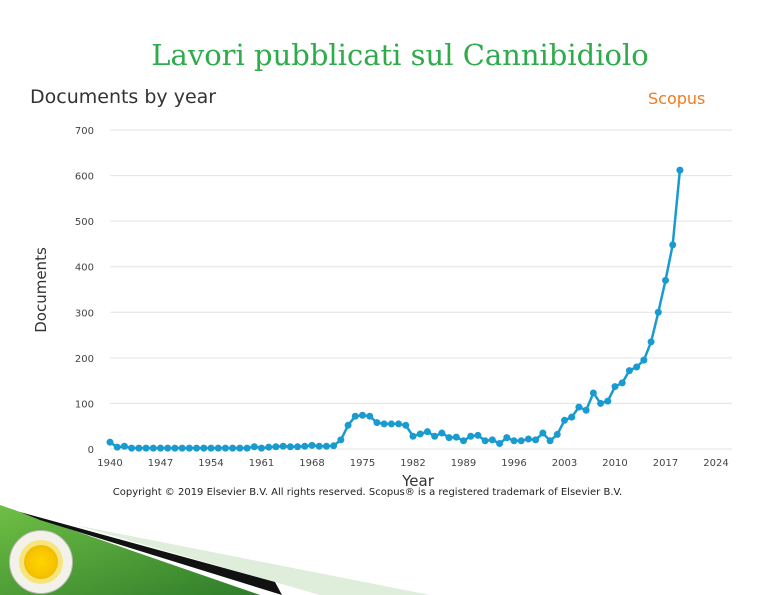  I want to click on x-tick-label: 1947, so click(160, 463).